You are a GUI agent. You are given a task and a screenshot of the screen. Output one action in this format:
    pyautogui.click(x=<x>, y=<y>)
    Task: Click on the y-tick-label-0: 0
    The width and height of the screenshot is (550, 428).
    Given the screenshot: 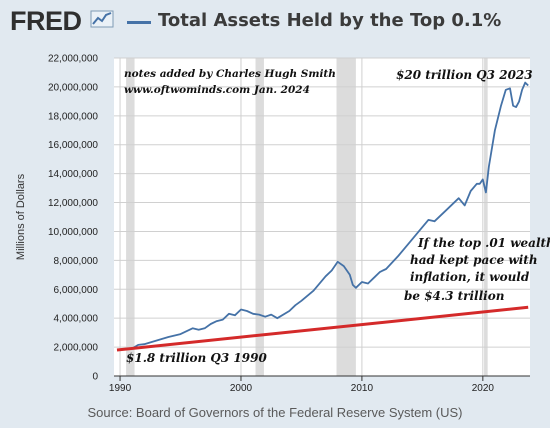 What is the action you would take?
    pyautogui.click(x=95, y=377)
    